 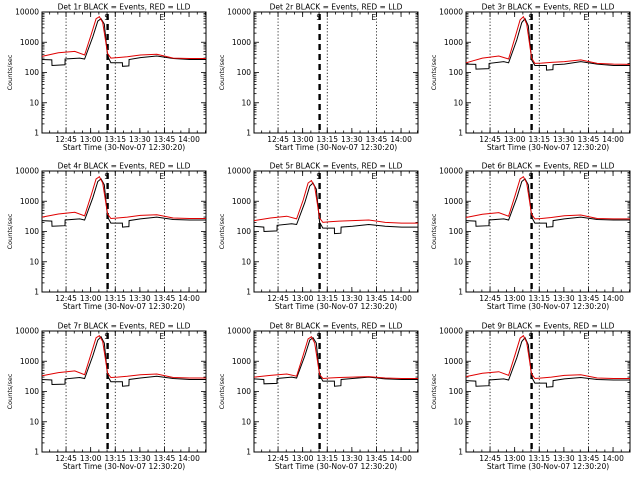 I want to click on panel-title: Det 1r BLACK = Events, RED = LLD, so click(x=124, y=7).